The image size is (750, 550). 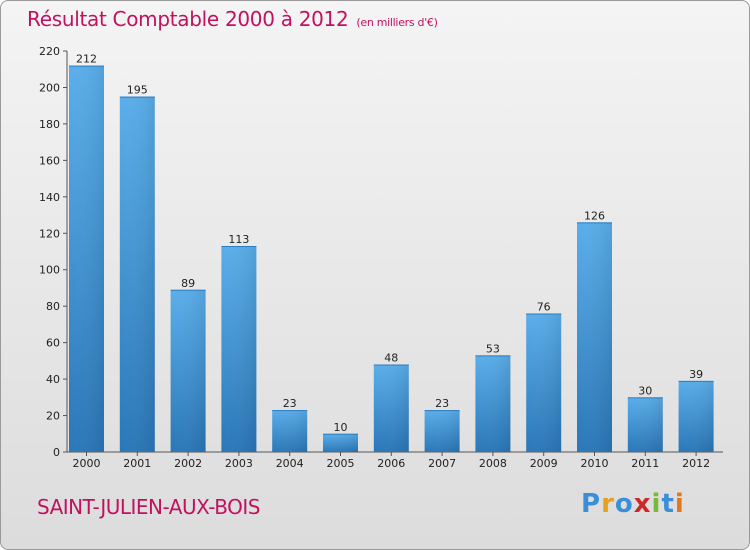 What do you see at coordinates (595, 463) in the screenshot?
I see `x-tick-label: 2010` at bounding box center [595, 463].